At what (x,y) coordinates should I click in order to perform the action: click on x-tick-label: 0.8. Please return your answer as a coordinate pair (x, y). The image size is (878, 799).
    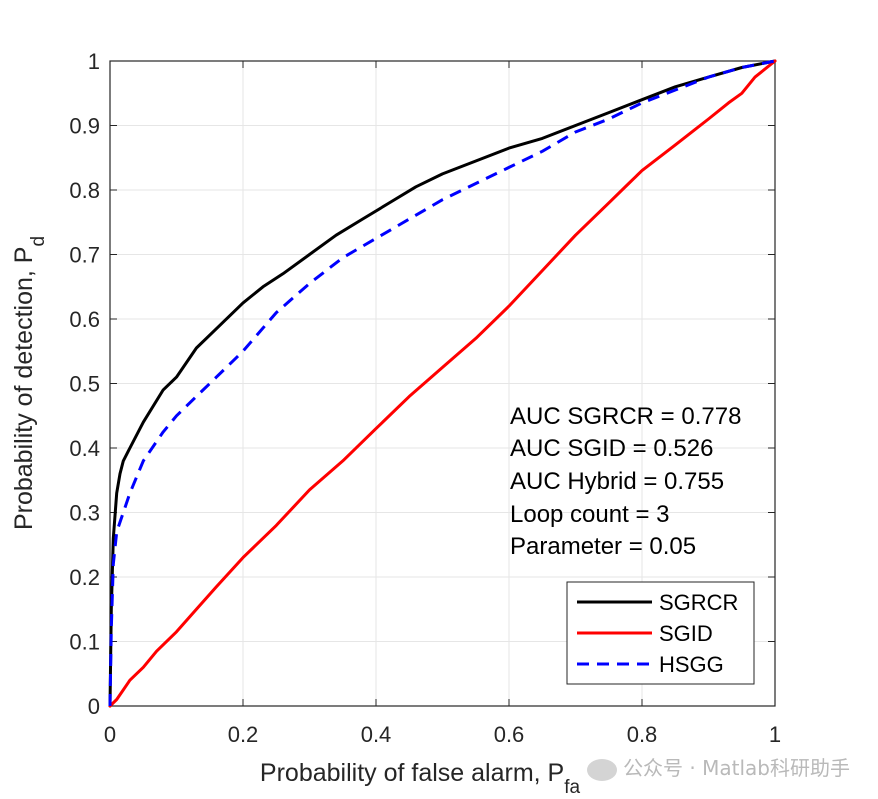
    Looking at the image, I should click on (642, 734).